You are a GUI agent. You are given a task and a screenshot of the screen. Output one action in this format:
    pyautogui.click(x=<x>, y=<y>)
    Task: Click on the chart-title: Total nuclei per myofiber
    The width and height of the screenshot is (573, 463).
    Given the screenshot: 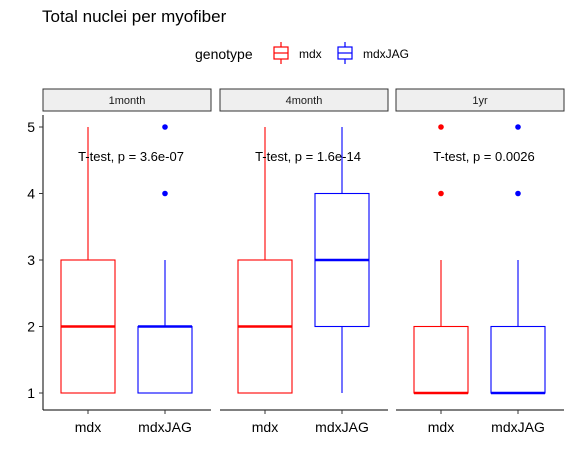 What is the action you would take?
    pyautogui.click(x=134, y=16)
    